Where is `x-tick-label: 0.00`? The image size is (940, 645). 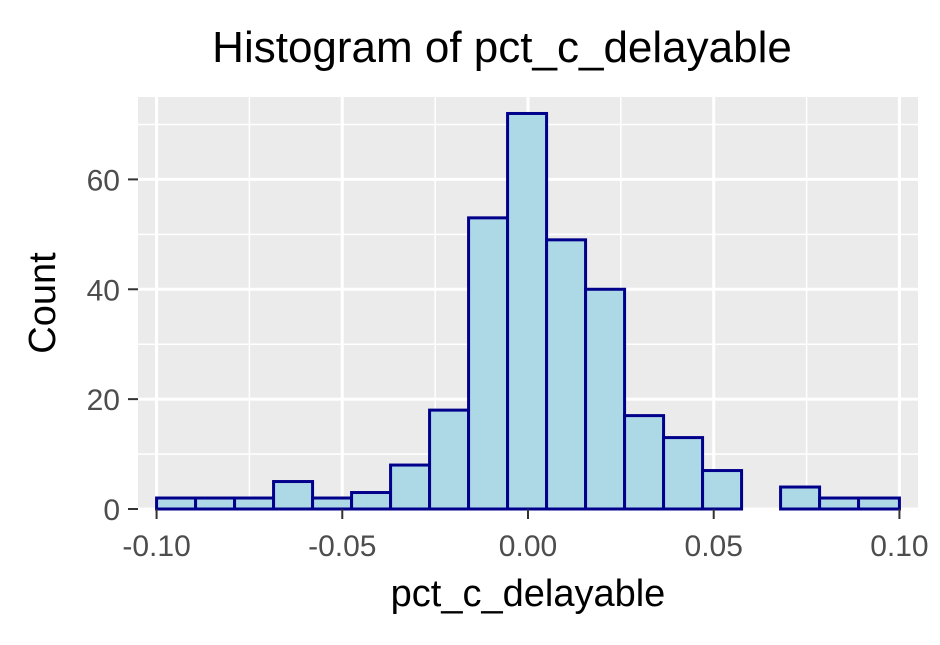
x-tick-label: 0.00 is located at coordinates (528, 546).